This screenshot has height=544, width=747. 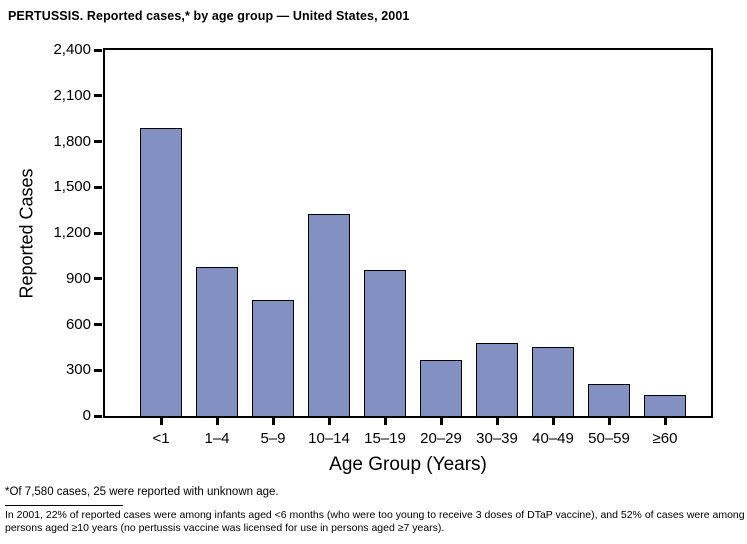 I want to click on bar-age-5–9, so click(x=273, y=358).